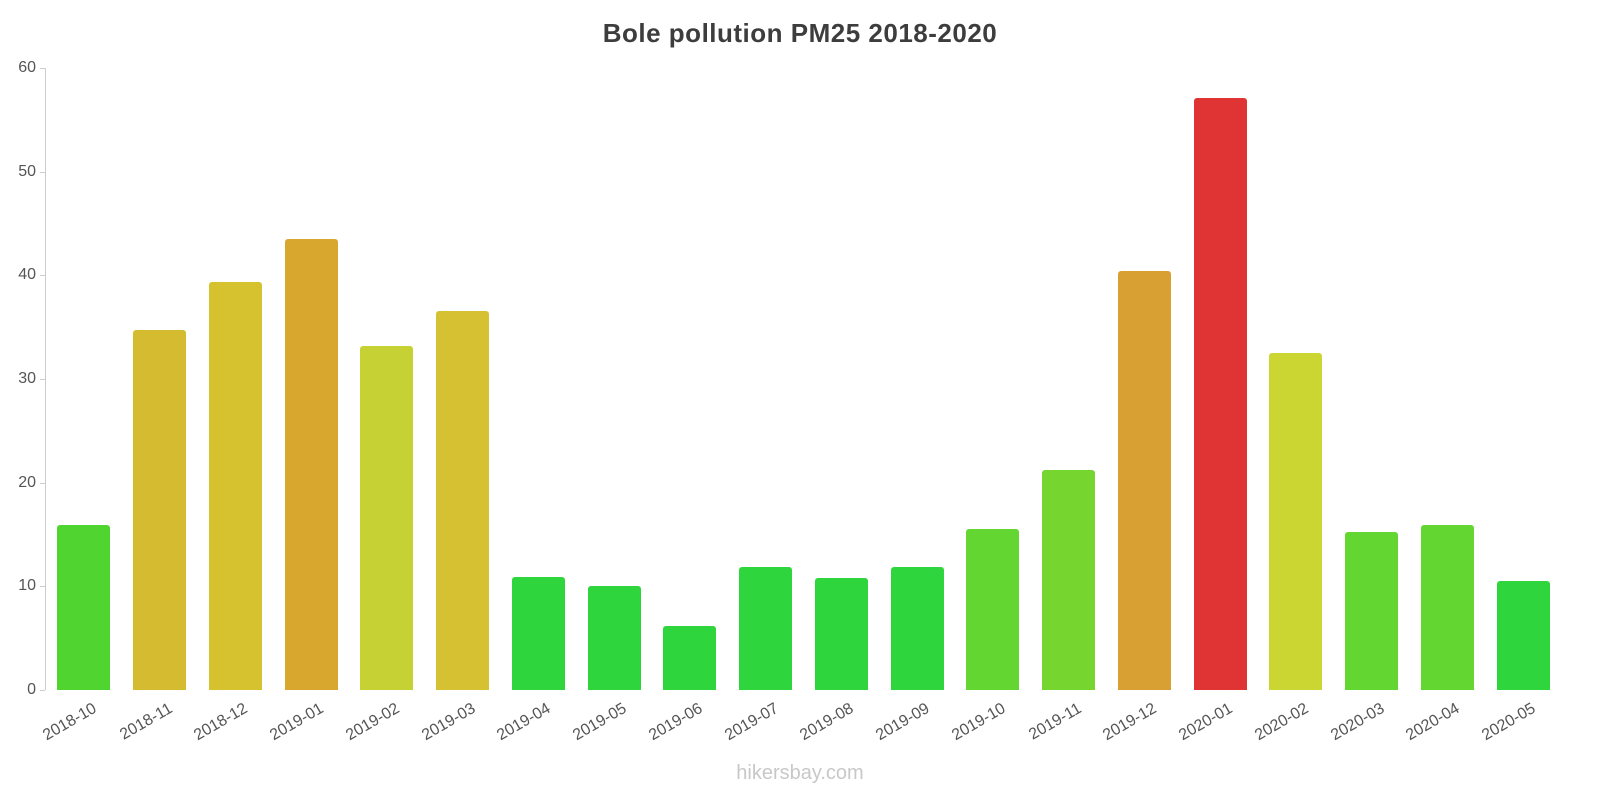 This screenshot has width=1600, height=800. Describe the element at coordinates (31, 689) in the screenshot. I see `y-tick-label-0: 0` at that location.